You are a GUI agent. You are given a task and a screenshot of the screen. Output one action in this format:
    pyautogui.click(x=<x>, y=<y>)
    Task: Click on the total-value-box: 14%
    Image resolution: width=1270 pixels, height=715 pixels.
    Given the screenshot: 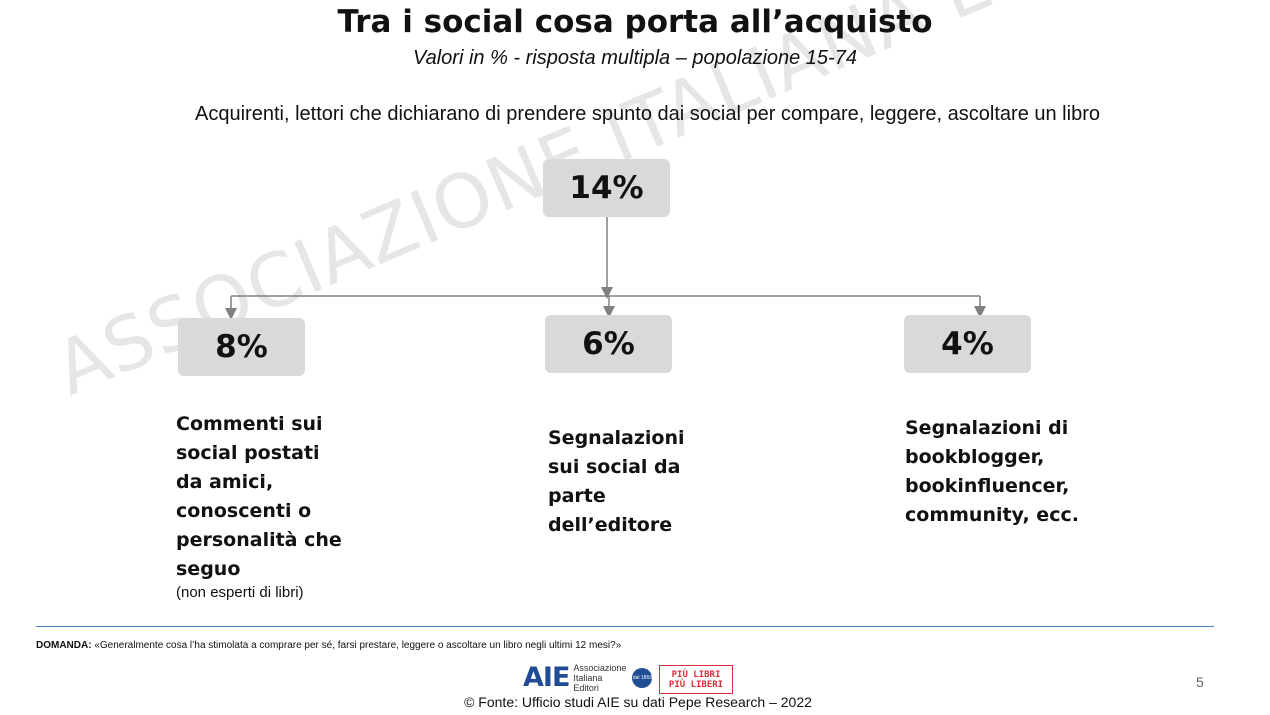 What is the action you would take?
    pyautogui.click(x=606, y=188)
    